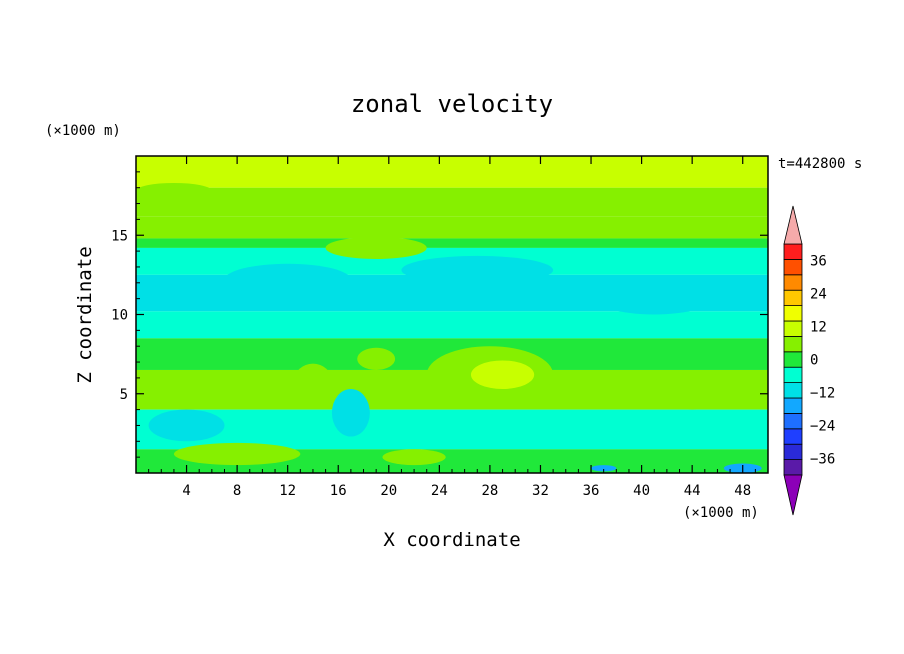 Image resolution: width=904 pixels, height=654 pixels. I want to click on x-tick-label: 40, so click(641, 491).